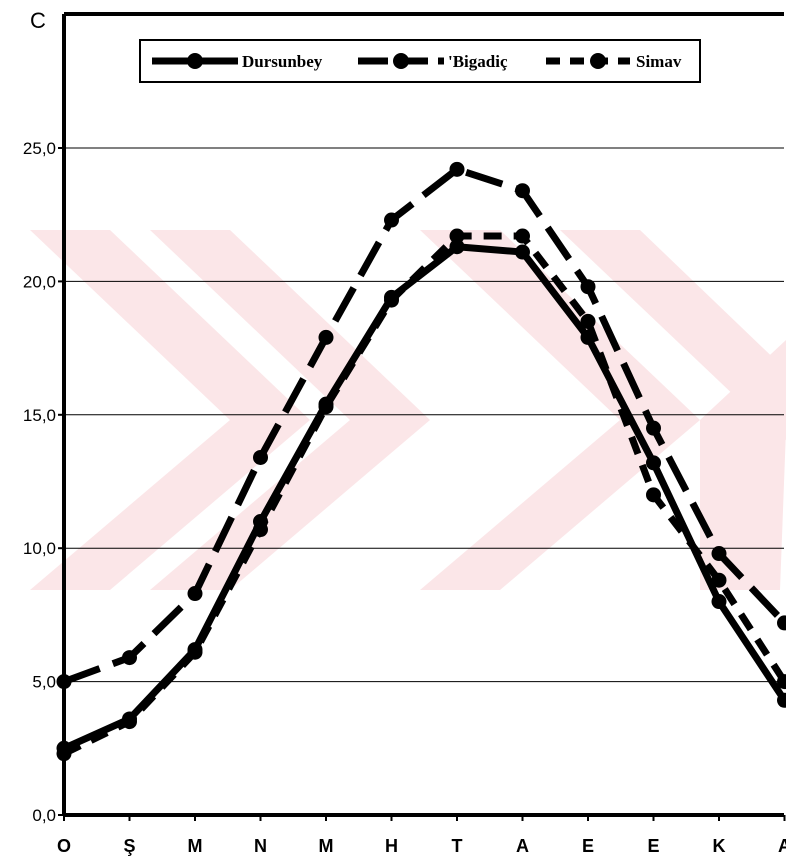 This screenshot has width=786, height=860. I want to click on x-tick-label: N, so click(260, 846).